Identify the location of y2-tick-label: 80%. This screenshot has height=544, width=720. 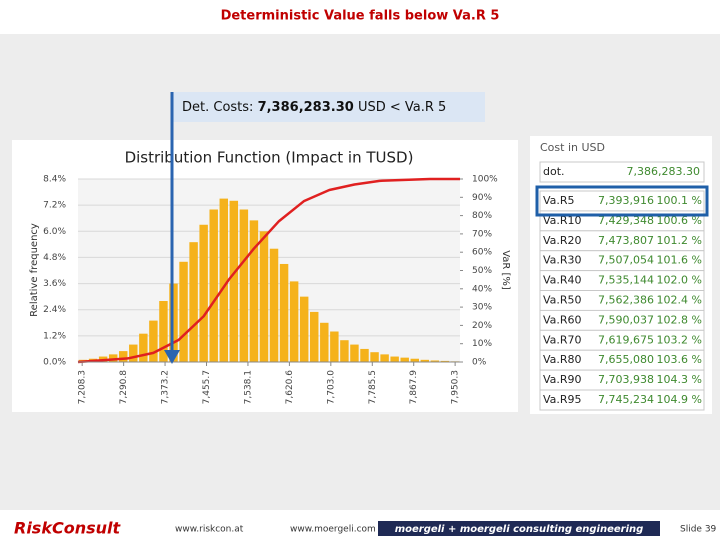
(482, 216).